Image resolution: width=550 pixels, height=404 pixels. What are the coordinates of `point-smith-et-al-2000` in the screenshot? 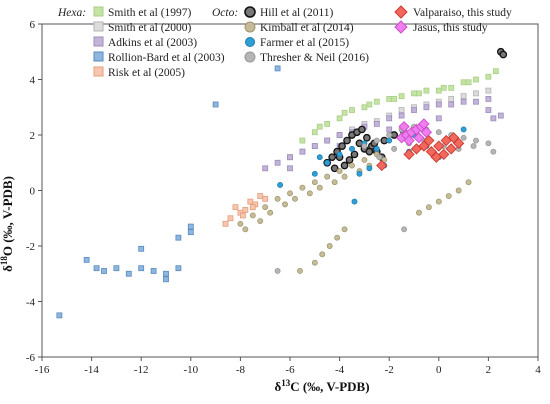 It's located at (401, 110).